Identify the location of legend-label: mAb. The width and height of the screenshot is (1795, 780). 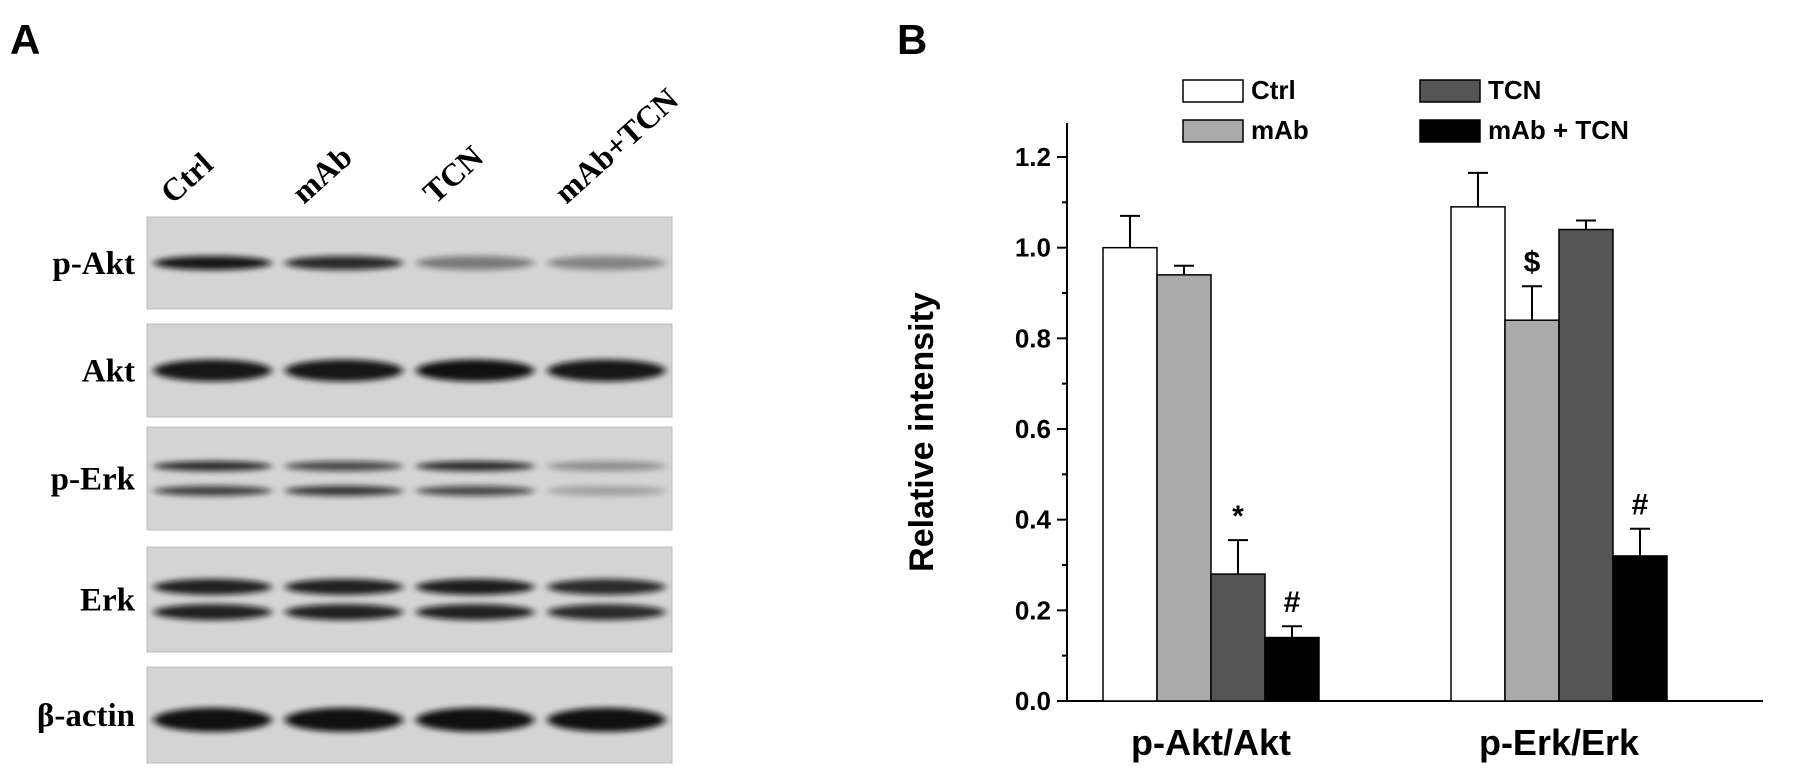
(1280, 130).